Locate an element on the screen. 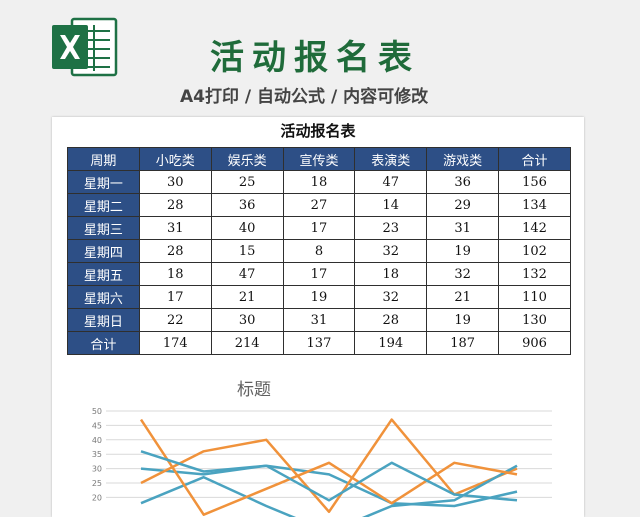  y-tick-label: 30 is located at coordinates (97, 469).